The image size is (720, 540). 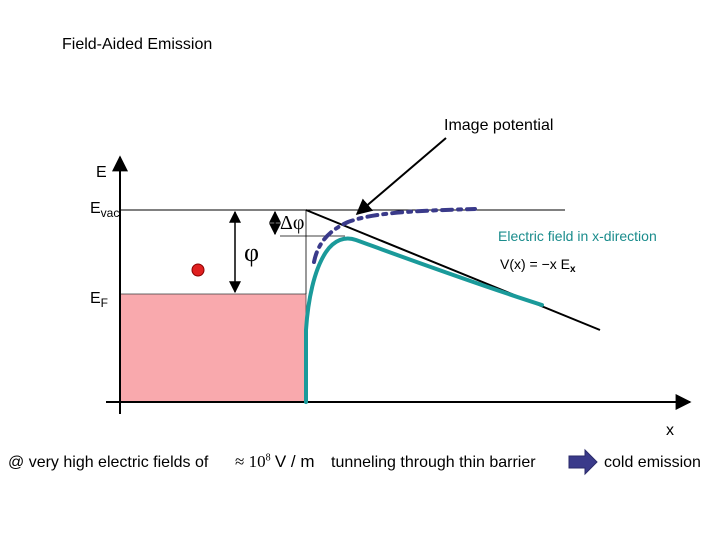 I want to click on caption-prefix: @ very high electric fields of, so click(x=108, y=462).